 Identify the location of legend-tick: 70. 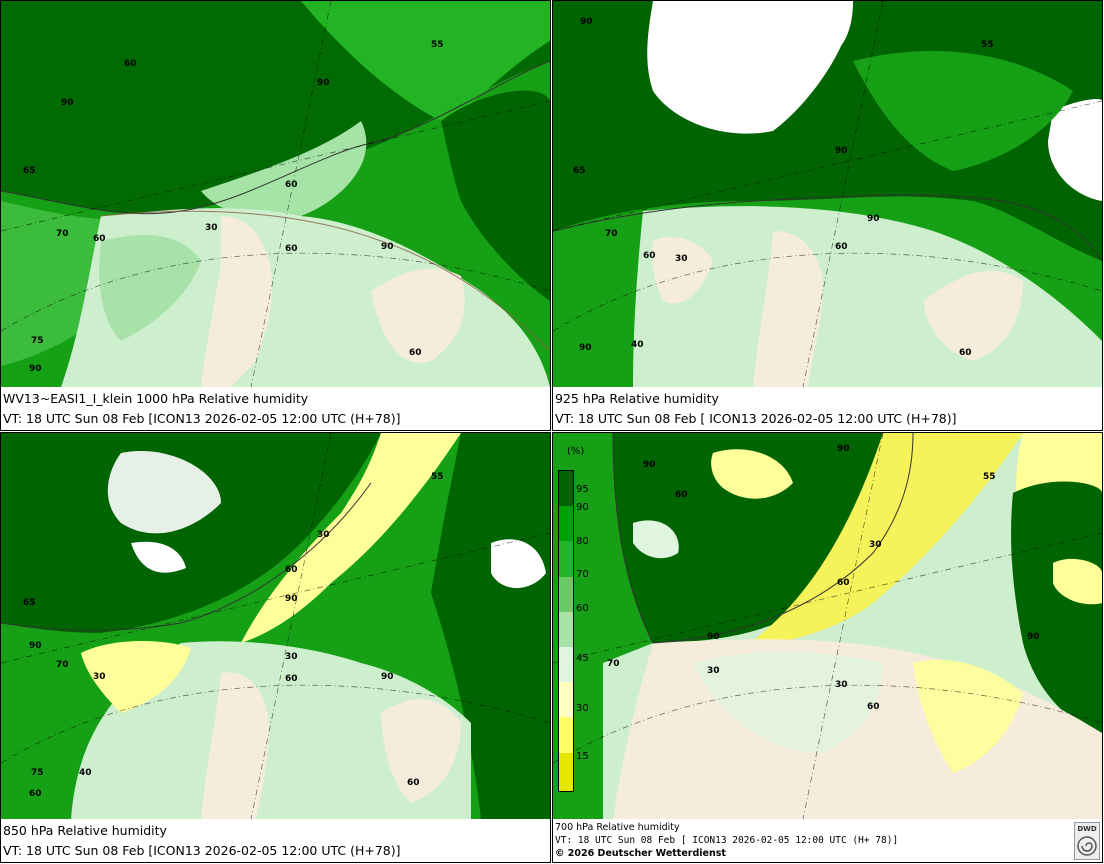
(582, 574).